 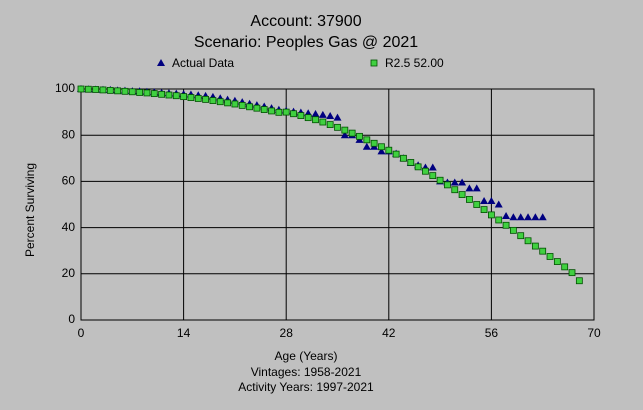 I want to click on y-tick-label: 80, so click(x=69, y=134).